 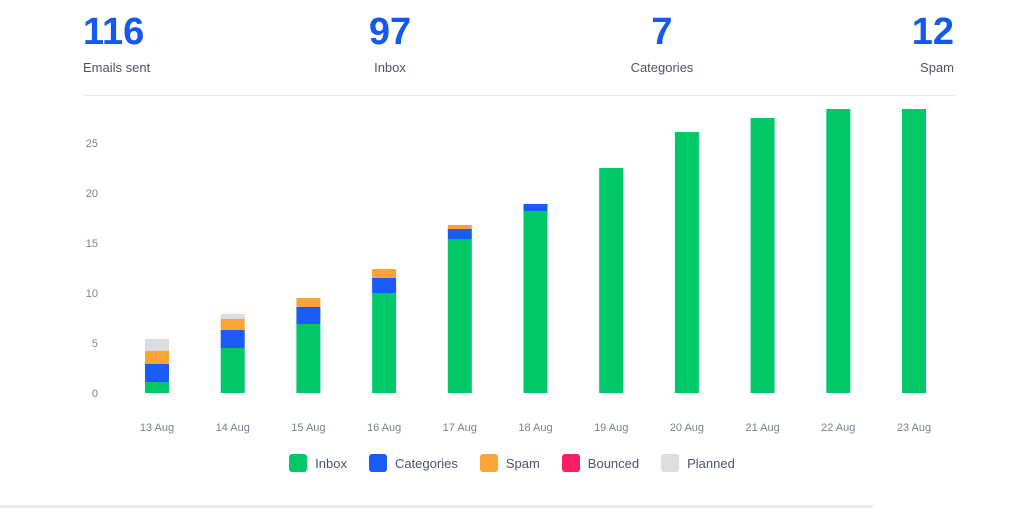 I want to click on legend-item-inbox: Inbox, so click(x=318, y=463).